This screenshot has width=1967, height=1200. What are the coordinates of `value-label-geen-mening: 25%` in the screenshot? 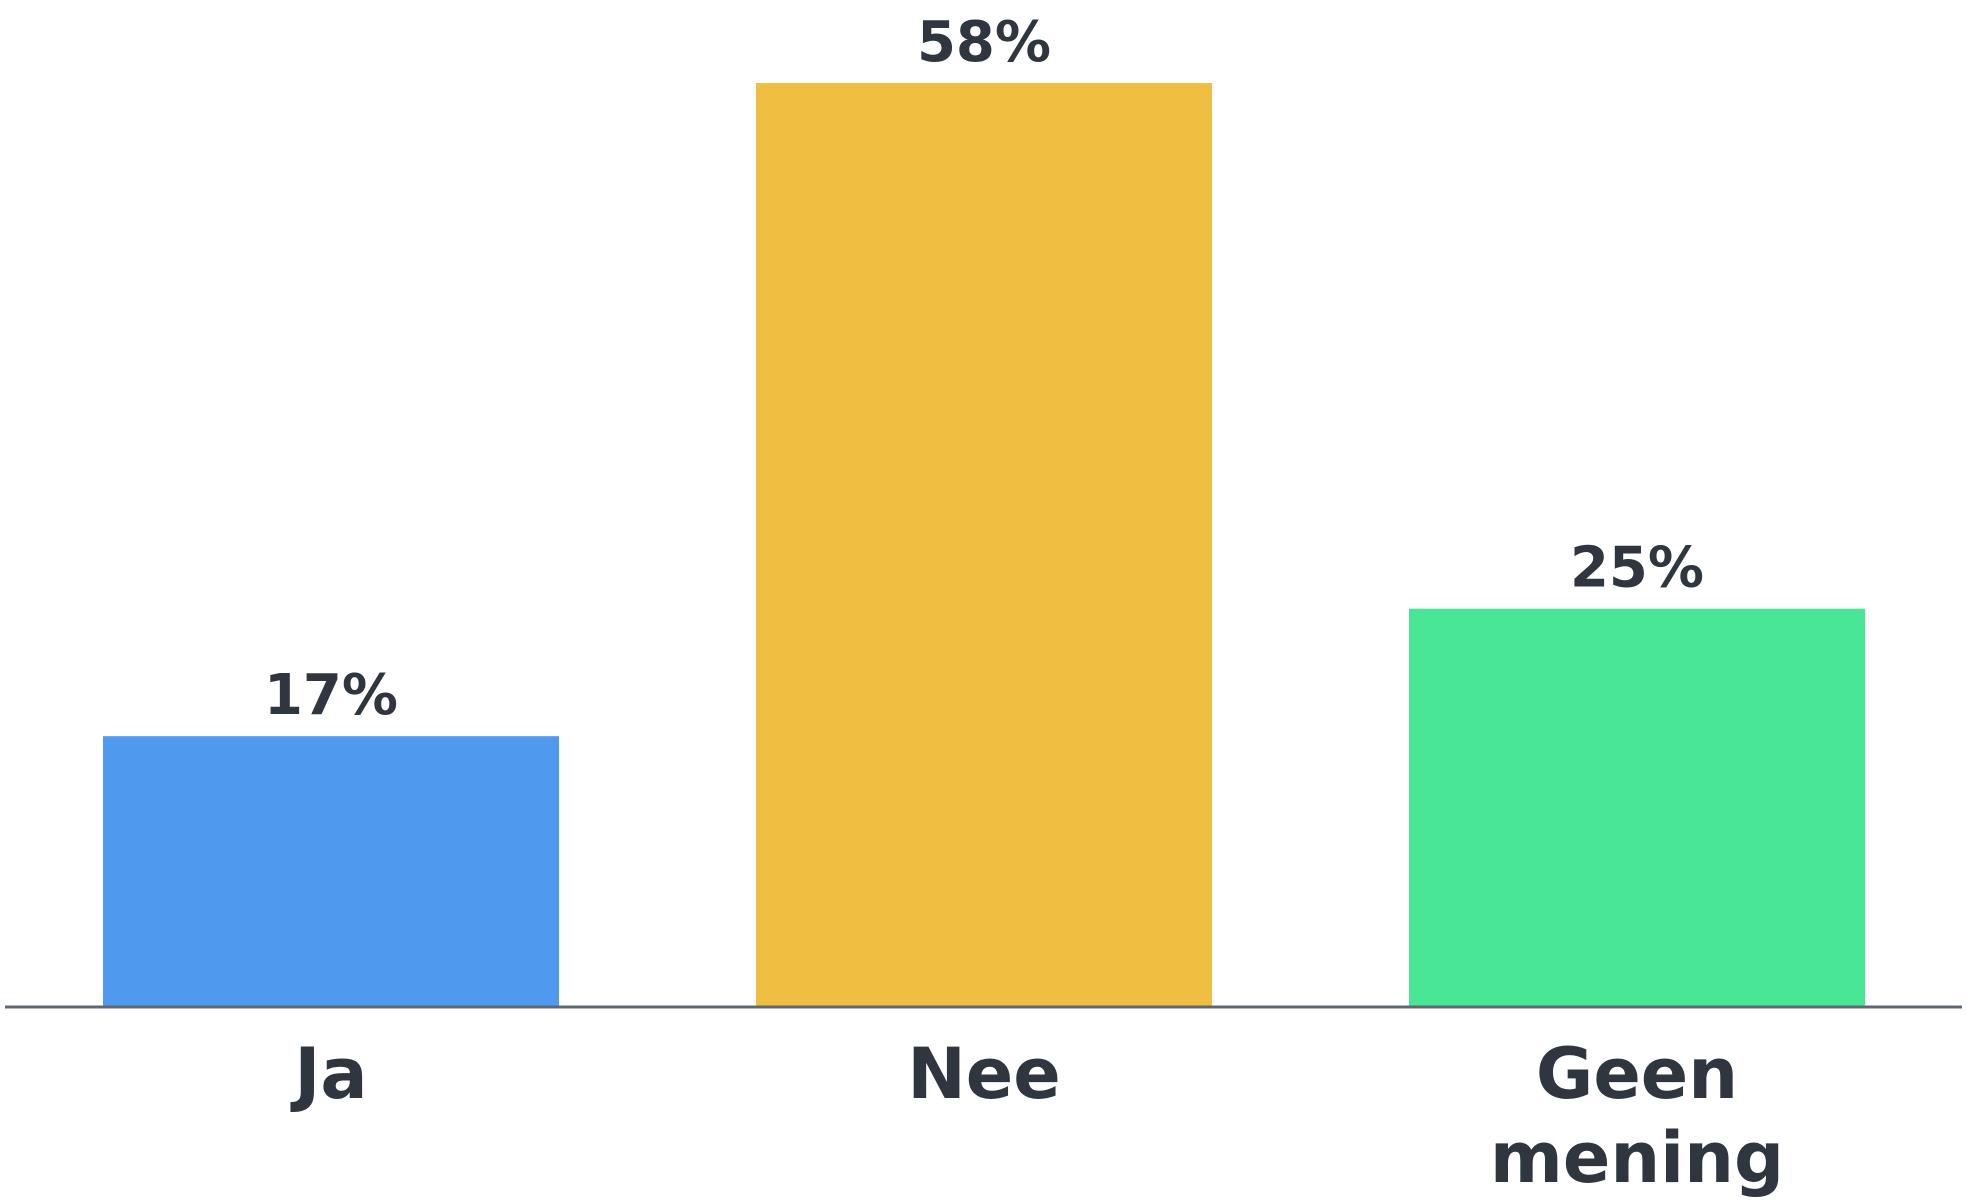 It's located at (1637, 568).